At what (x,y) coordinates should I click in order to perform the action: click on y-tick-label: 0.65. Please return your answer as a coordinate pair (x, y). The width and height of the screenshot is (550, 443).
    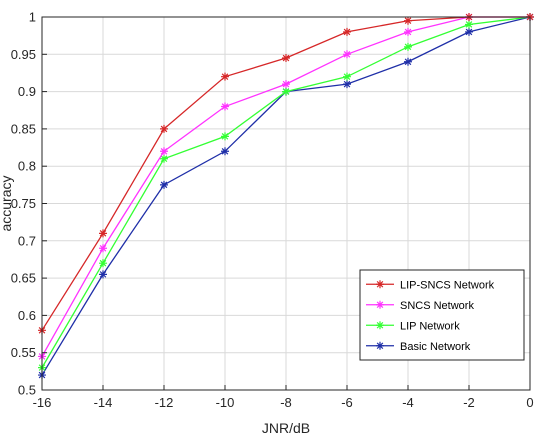
    Looking at the image, I should click on (23, 278).